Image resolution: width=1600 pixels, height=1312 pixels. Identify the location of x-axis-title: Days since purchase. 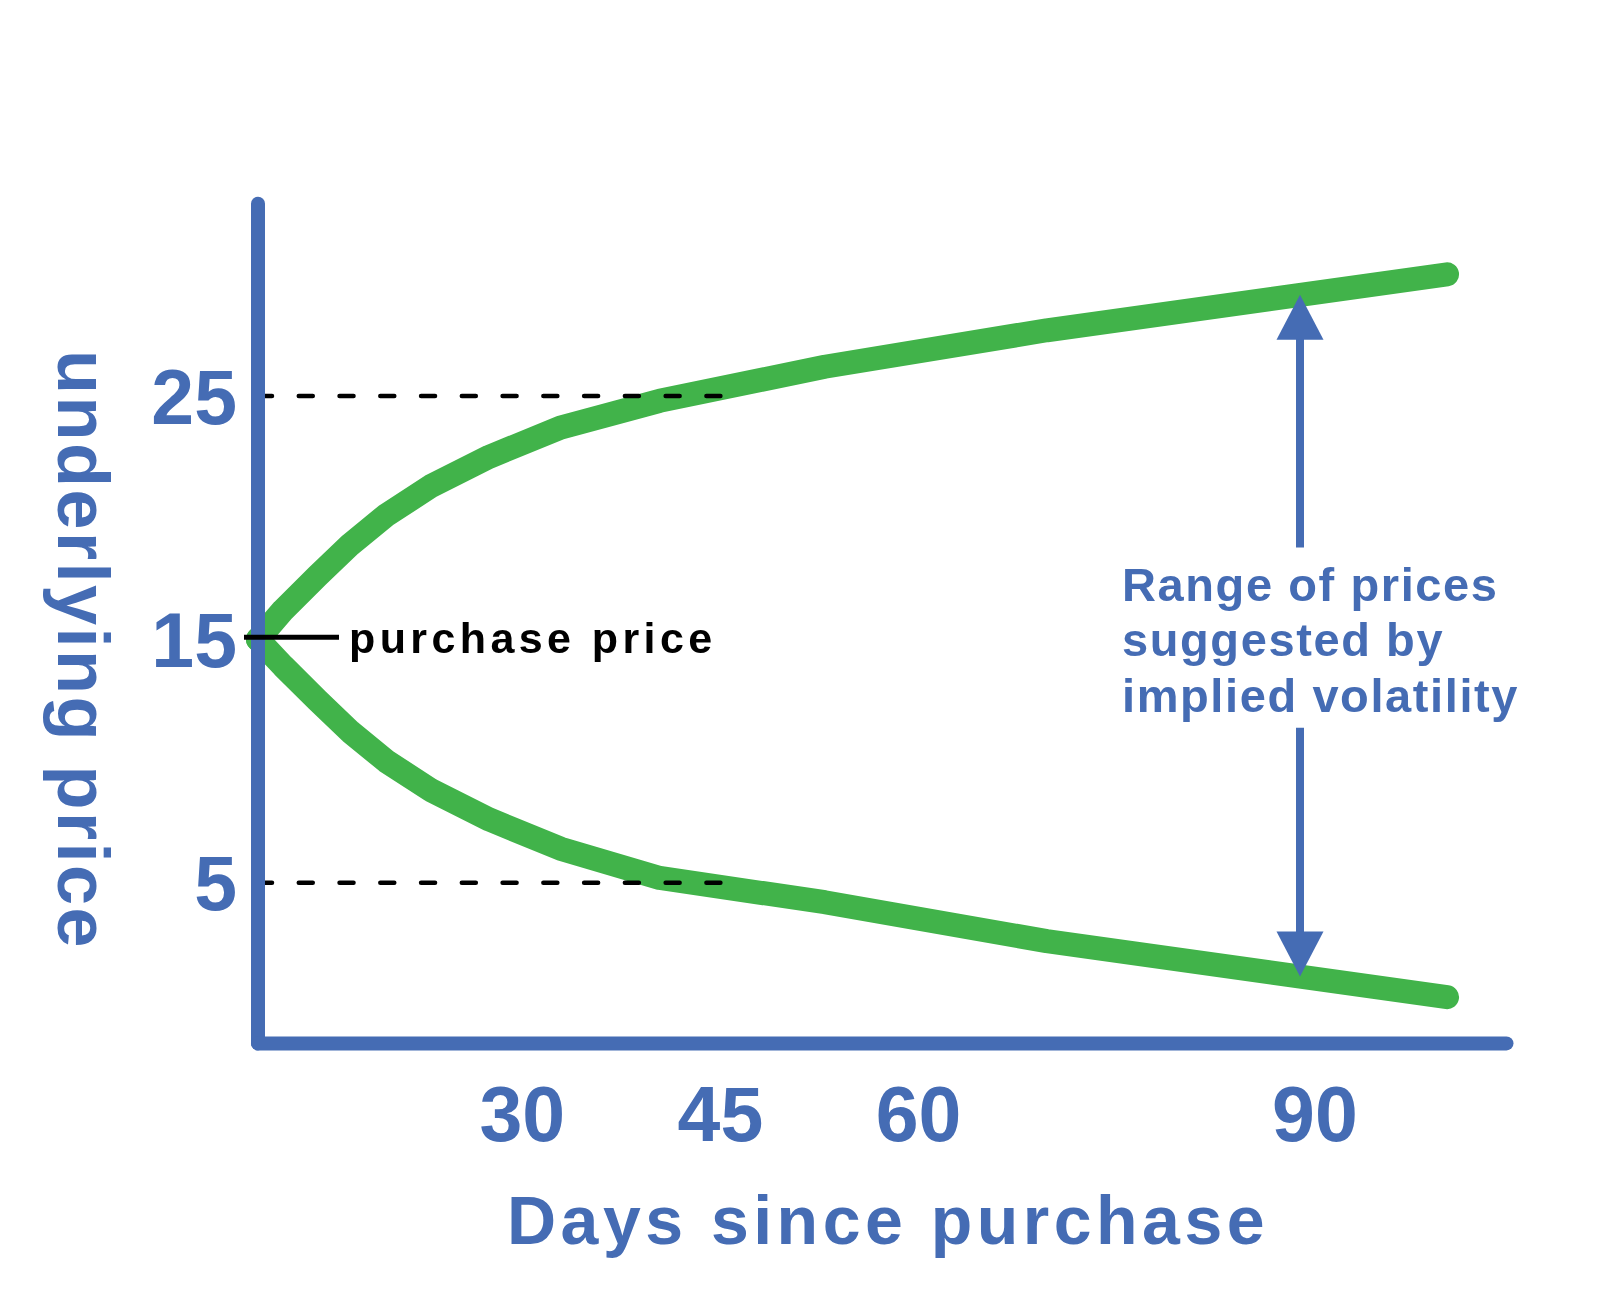
(888, 1220).